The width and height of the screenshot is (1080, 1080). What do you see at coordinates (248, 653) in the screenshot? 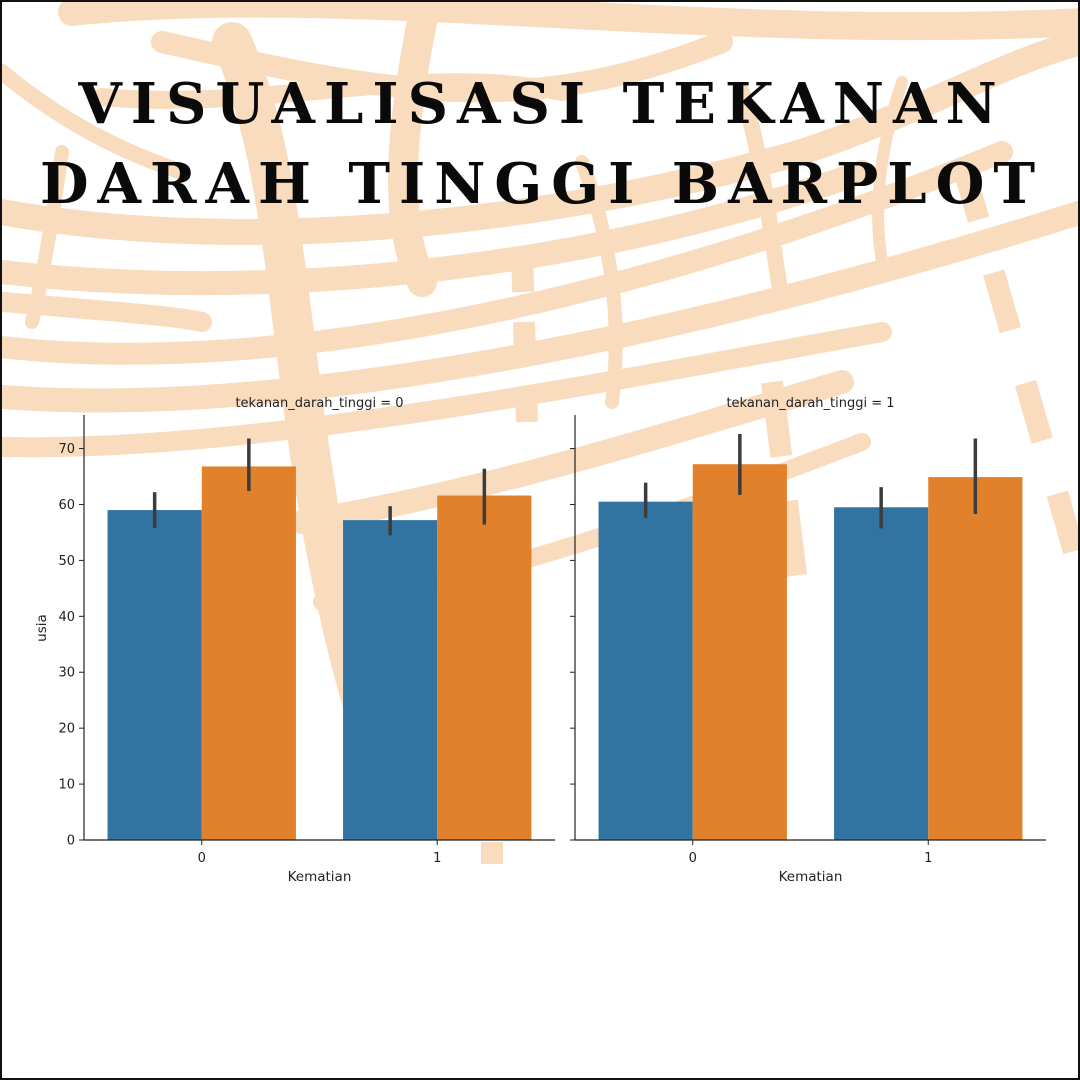
I see `bar-facet0-cat0-series1` at bounding box center [248, 653].